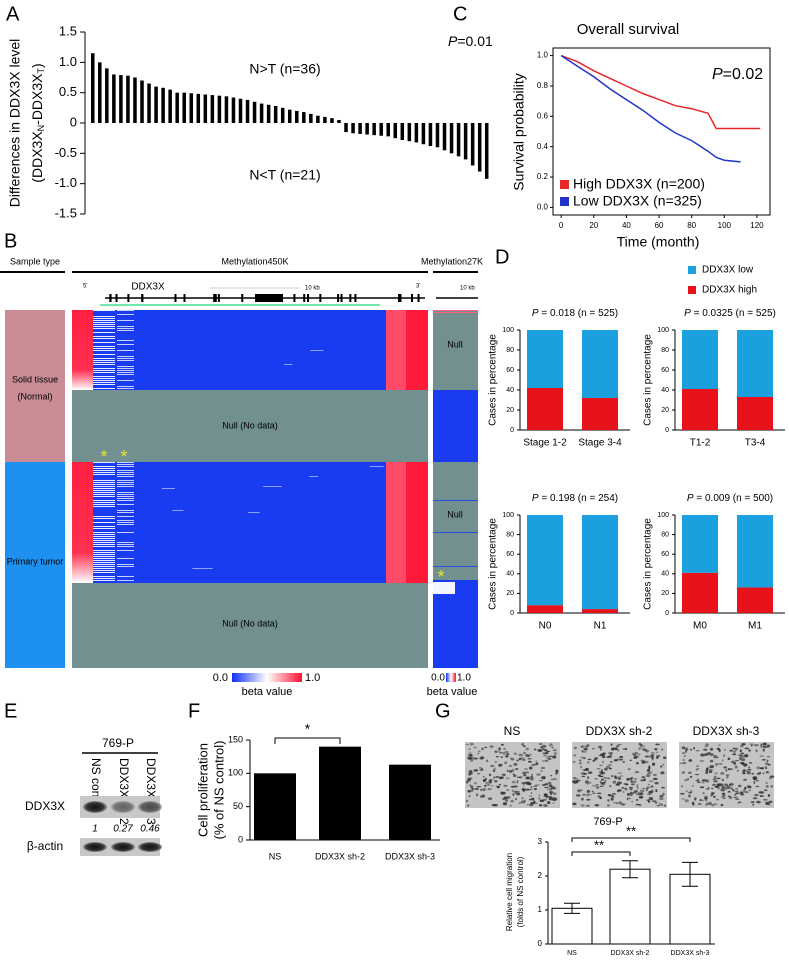  Describe the element at coordinates (45, 806) in the screenshot. I see `row-label: DDX3X` at that location.